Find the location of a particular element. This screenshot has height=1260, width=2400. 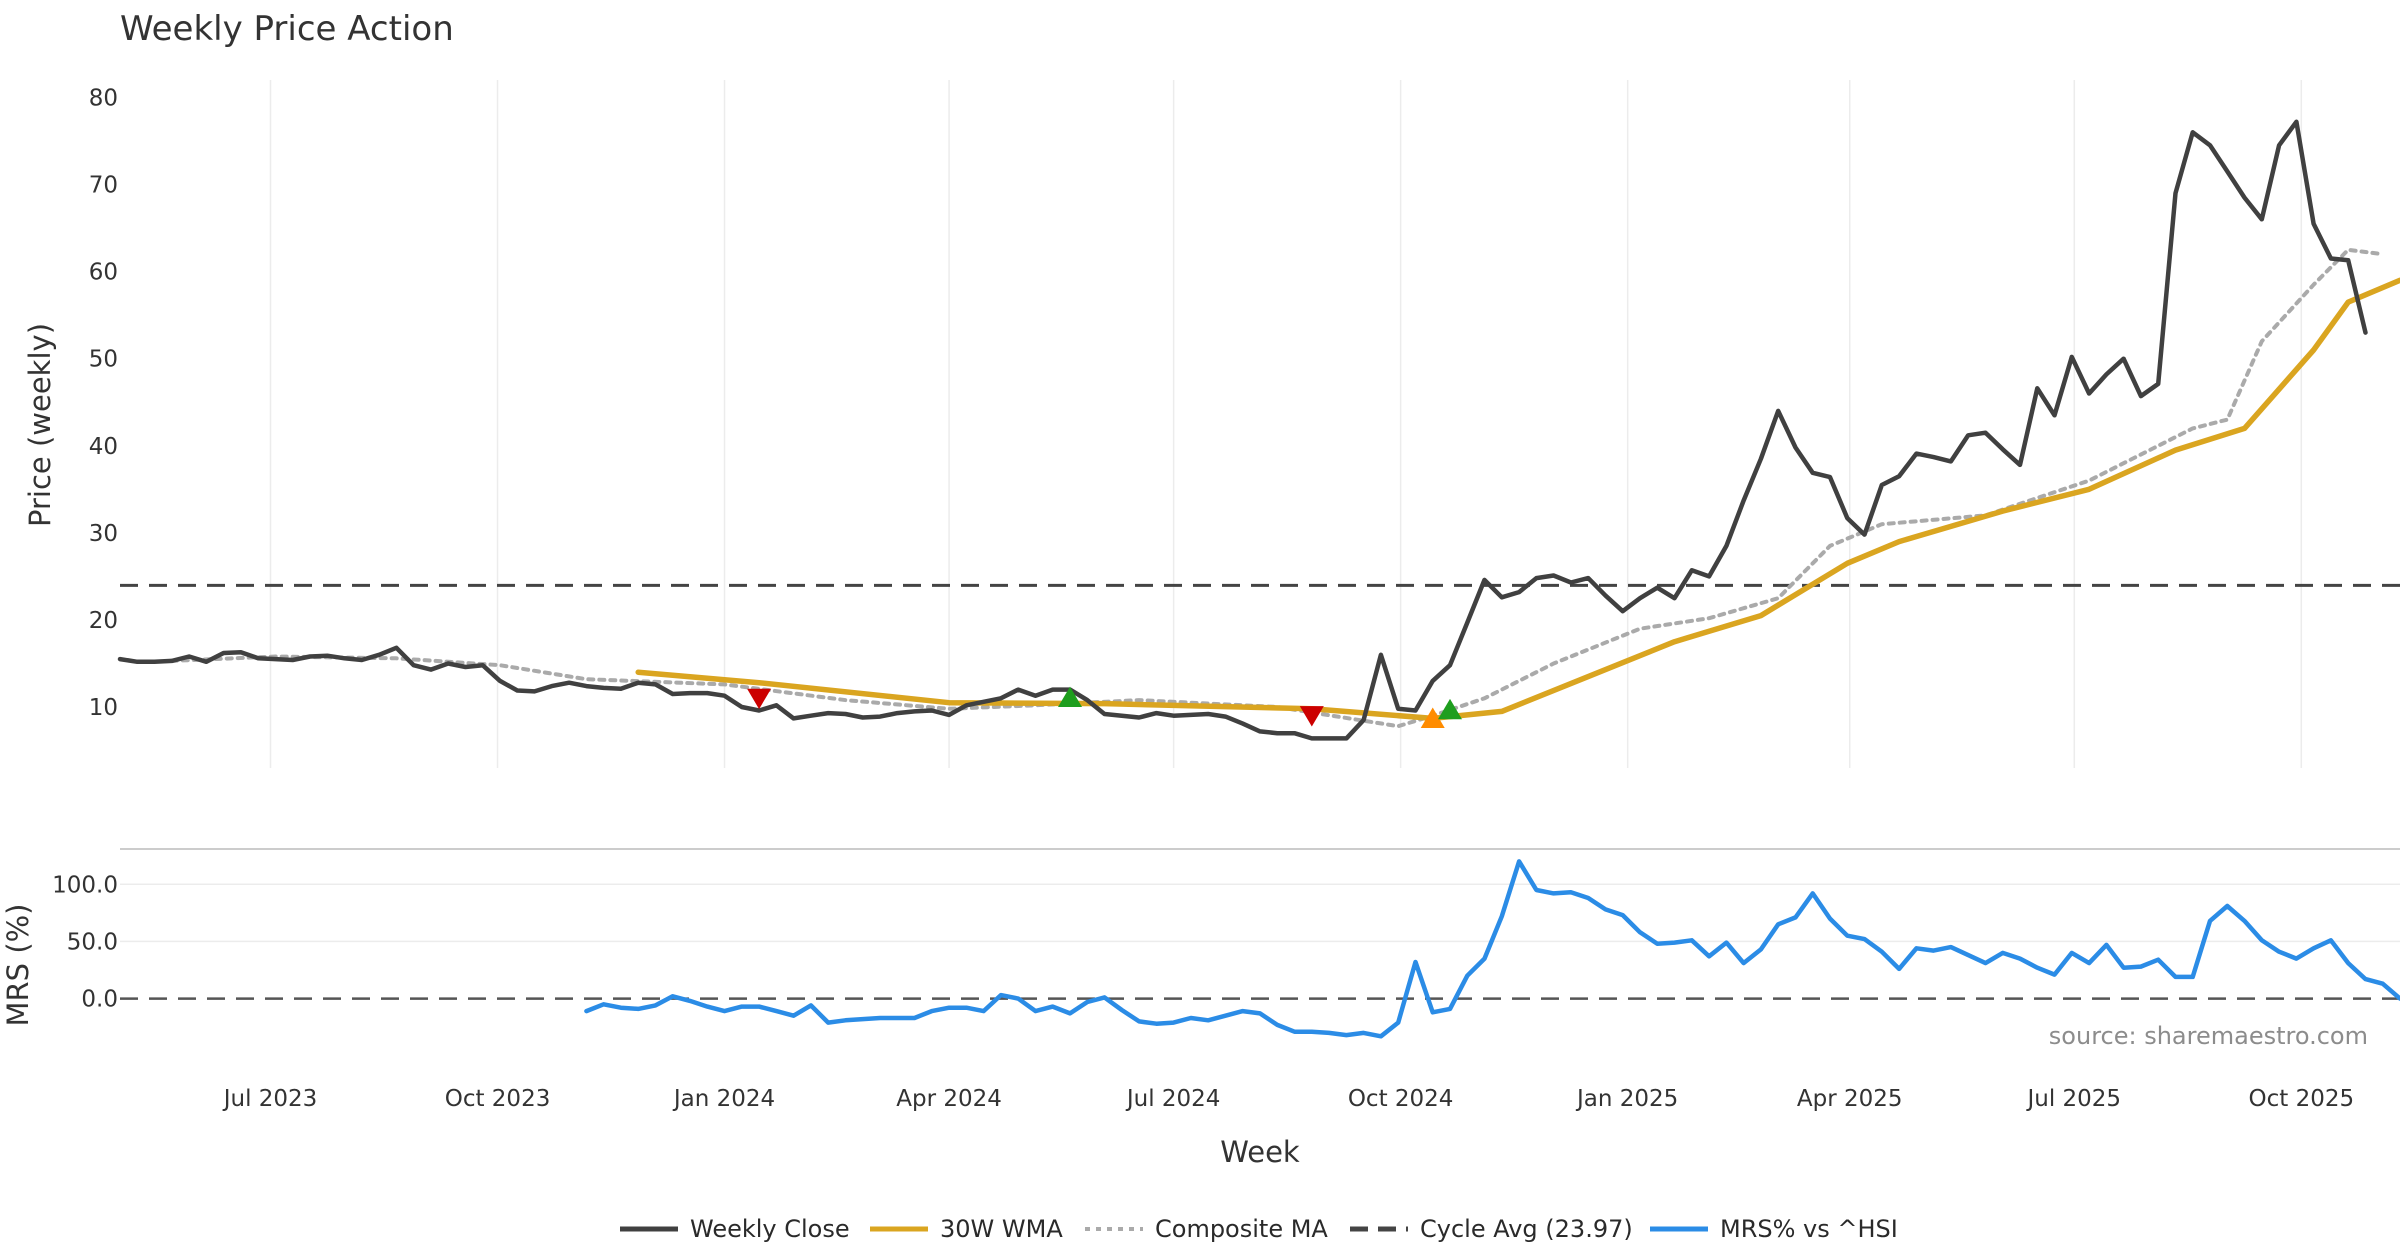

x-tick-jul-2023: Jul 2023 is located at coordinates (270, 1099).